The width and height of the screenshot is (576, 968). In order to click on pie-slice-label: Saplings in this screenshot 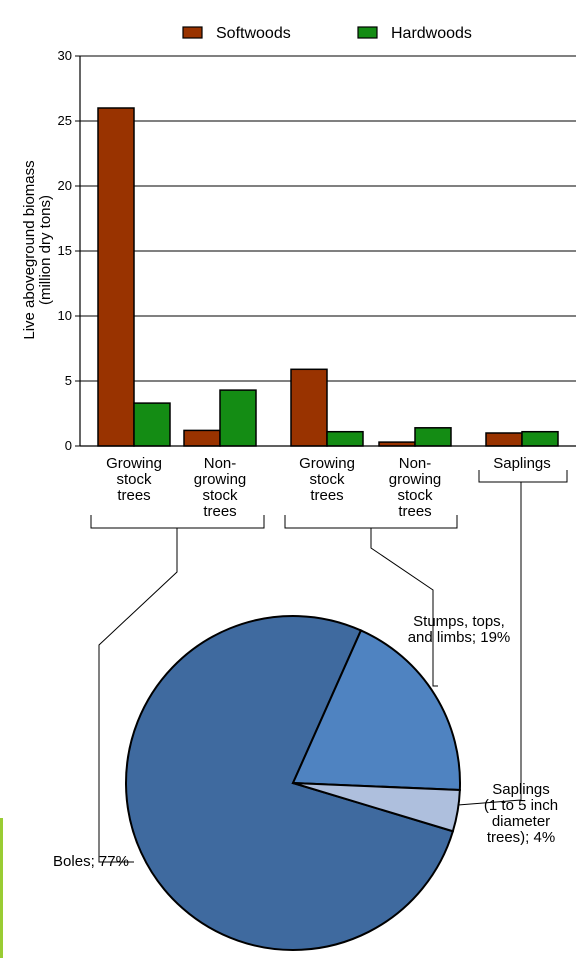, I will do `click(521, 789)`.